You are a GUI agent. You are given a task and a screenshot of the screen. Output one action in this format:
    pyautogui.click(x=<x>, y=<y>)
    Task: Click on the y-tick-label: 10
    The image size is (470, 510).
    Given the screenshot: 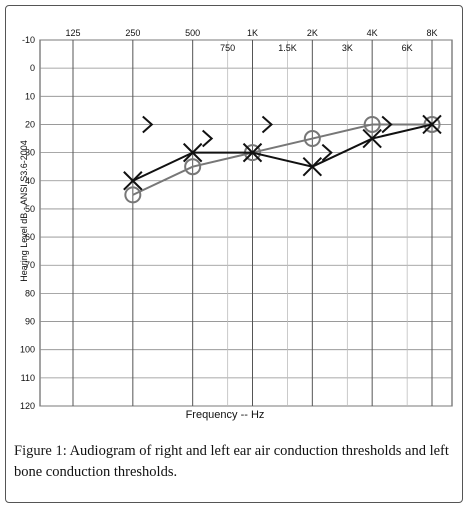 What is the action you would take?
    pyautogui.click(x=30, y=96)
    